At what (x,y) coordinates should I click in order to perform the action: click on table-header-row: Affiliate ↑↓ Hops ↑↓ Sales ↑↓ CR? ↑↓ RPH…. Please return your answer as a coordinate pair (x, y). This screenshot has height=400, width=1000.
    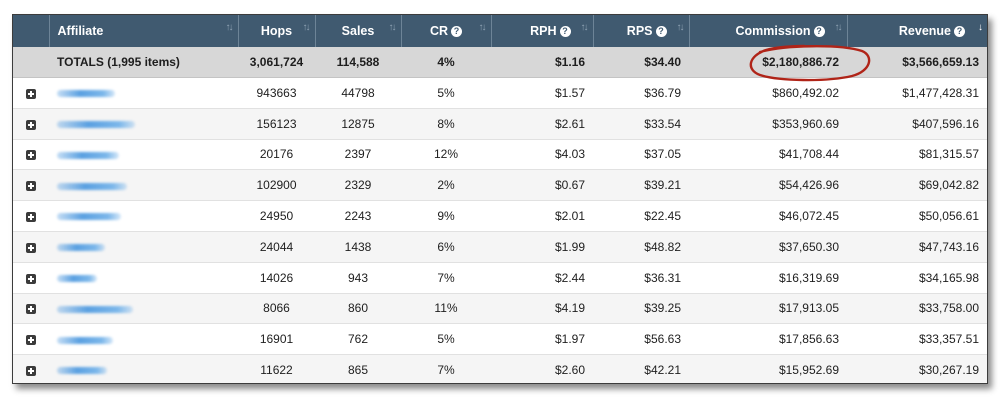
    Looking at the image, I should click on (500, 31).